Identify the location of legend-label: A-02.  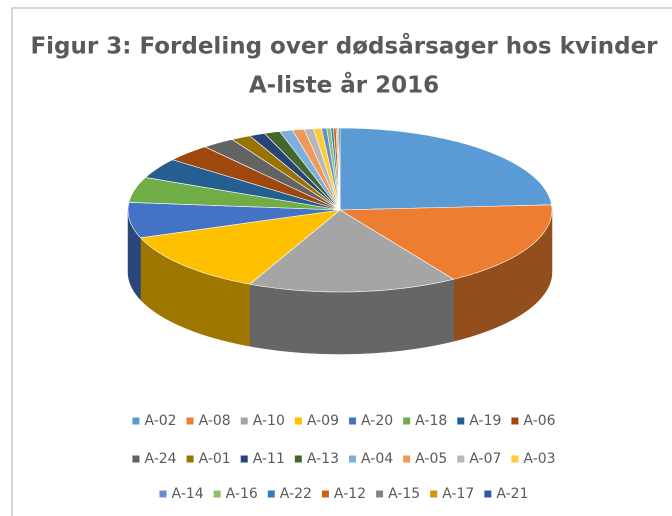
(160, 421).